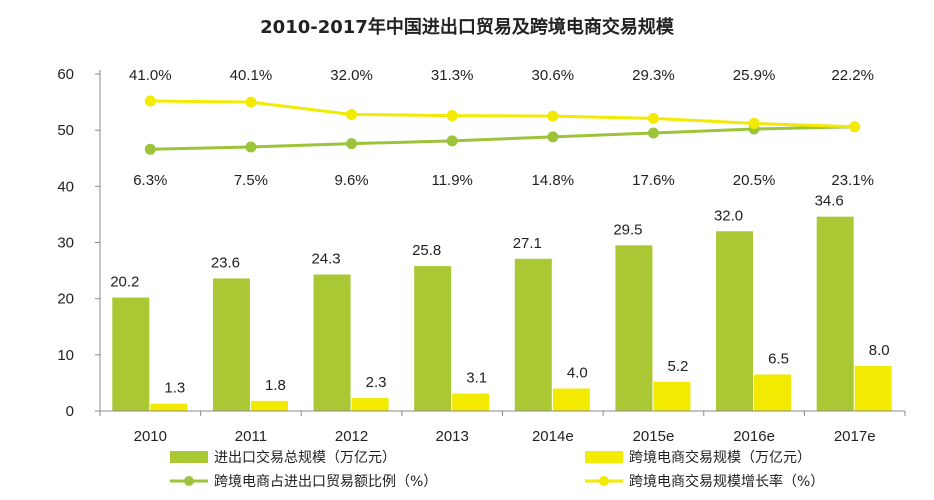 The width and height of the screenshot is (934, 500). What do you see at coordinates (829, 201) in the screenshot?
I see `bar-label-total-trade: 34.6` at bounding box center [829, 201].